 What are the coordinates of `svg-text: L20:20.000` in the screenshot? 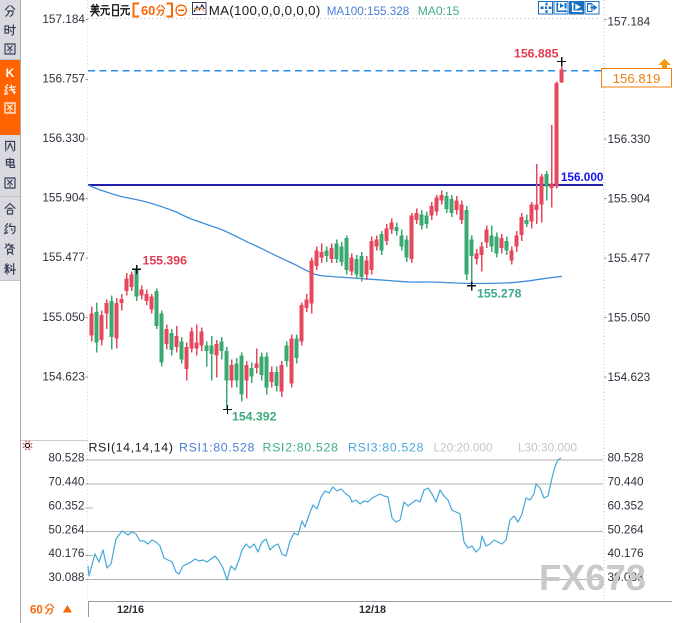 It's located at (463, 448).